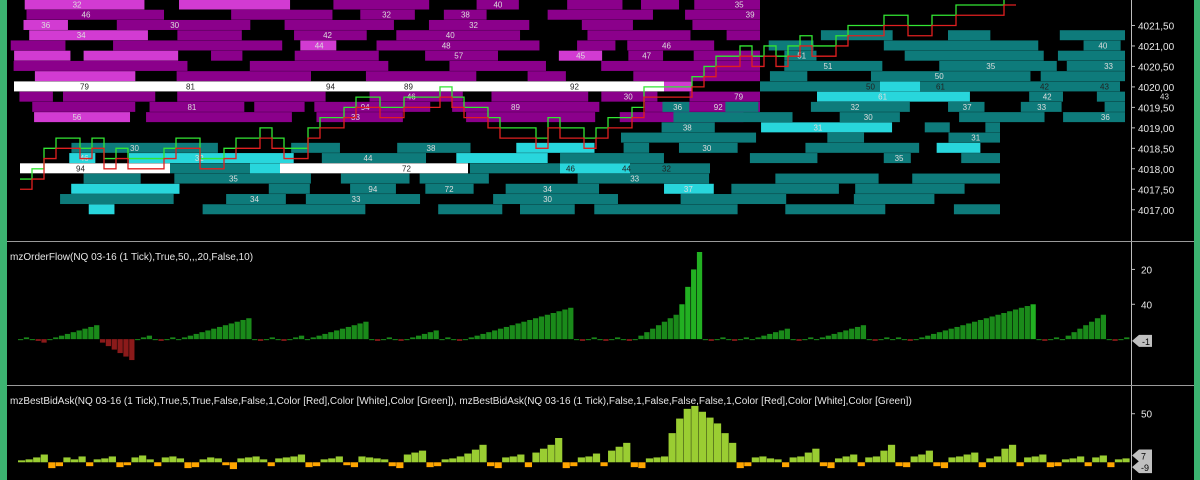 This screenshot has height=480, width=1200. What do you see at coordinates (446, 45) in the screenshot?
I see `ask-volume-label: 48` at bounding box center [446, 45].